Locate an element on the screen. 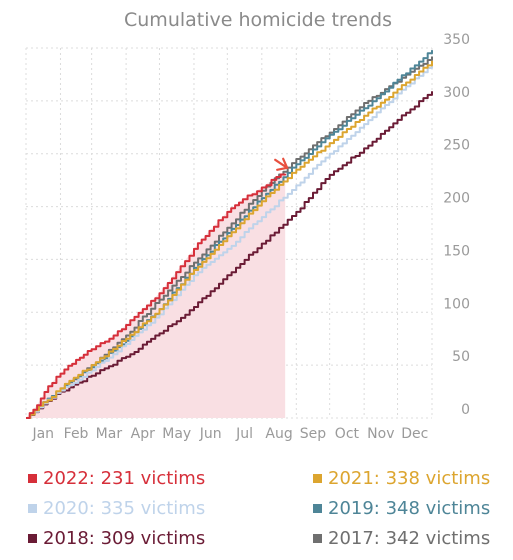 This screenshot has height=560, width=513. legend-label: 2017: 342 victims is located at coordinates (409, 538).